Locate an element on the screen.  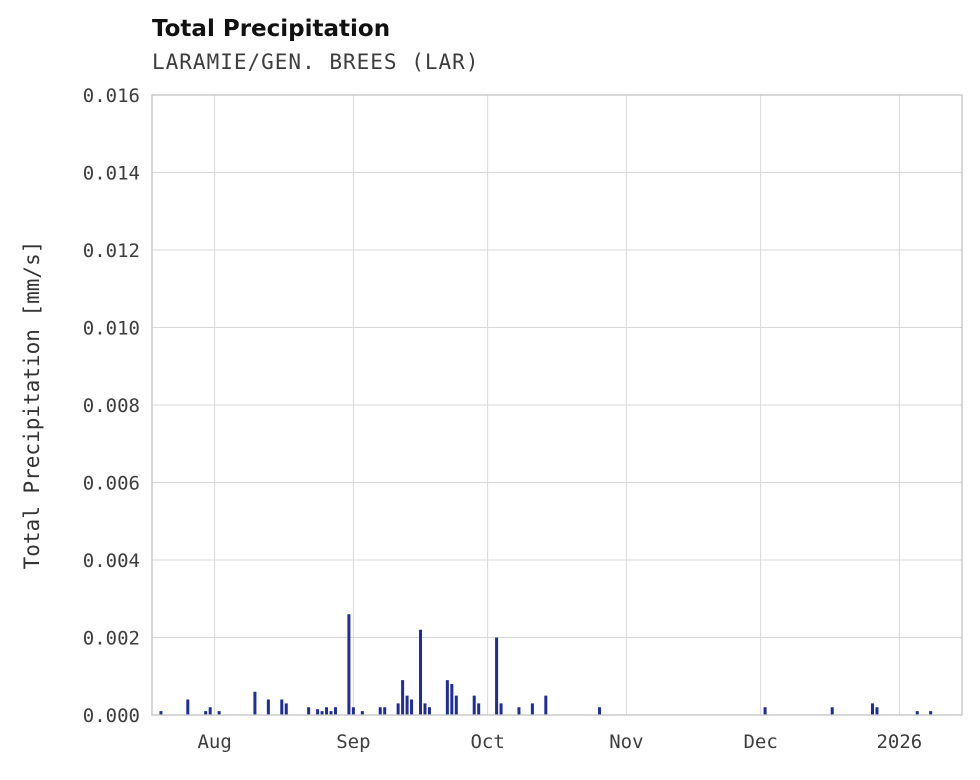
y-tick-label: 0.000 is located at coordinates (111, 716).